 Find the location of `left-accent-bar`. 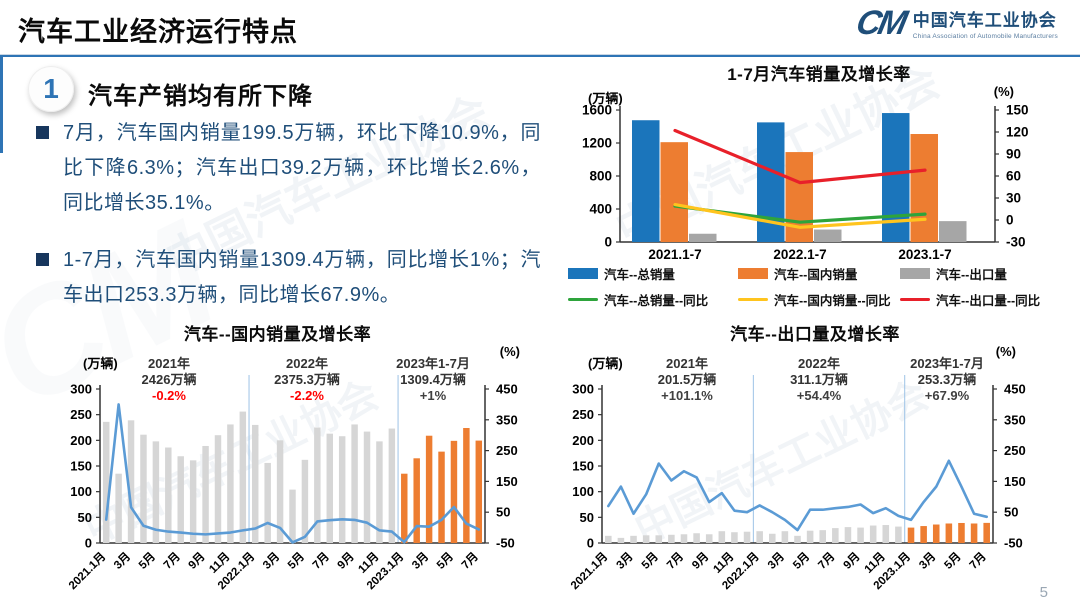

left-accent-bar is located at coordinates (1, 105).